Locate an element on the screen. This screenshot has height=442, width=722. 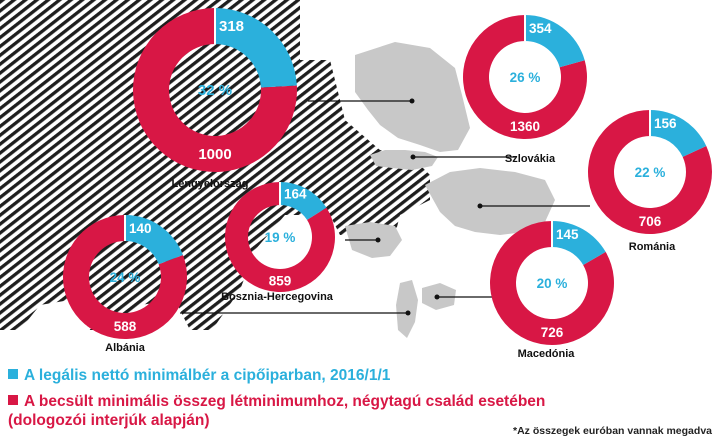
donut-romania: 156 706 22 % Románia is located at coordinates (649, 181).